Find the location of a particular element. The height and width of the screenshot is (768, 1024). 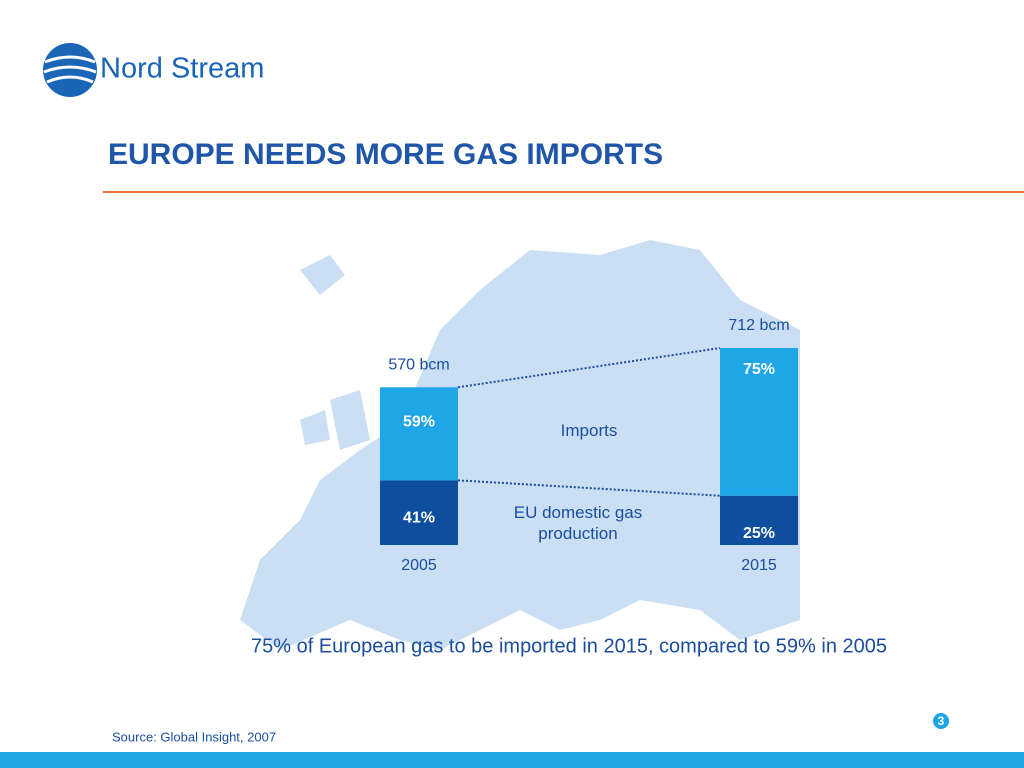

page-number: 3 is located at coordinates (941, 721).